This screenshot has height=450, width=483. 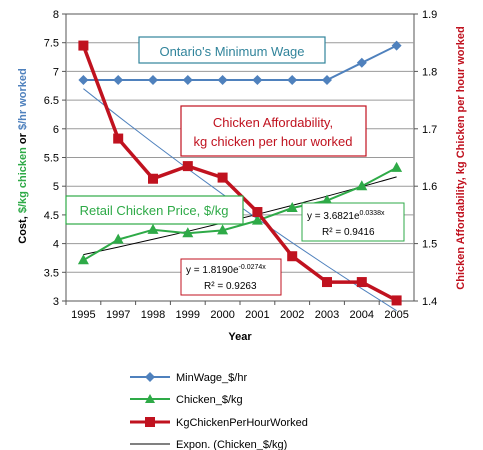 What do you see at coordinates (273, 122) in the screenshot?
I see `affordability-callout-line-1: Chicken Affordability,` at bounding box center [273, 122].